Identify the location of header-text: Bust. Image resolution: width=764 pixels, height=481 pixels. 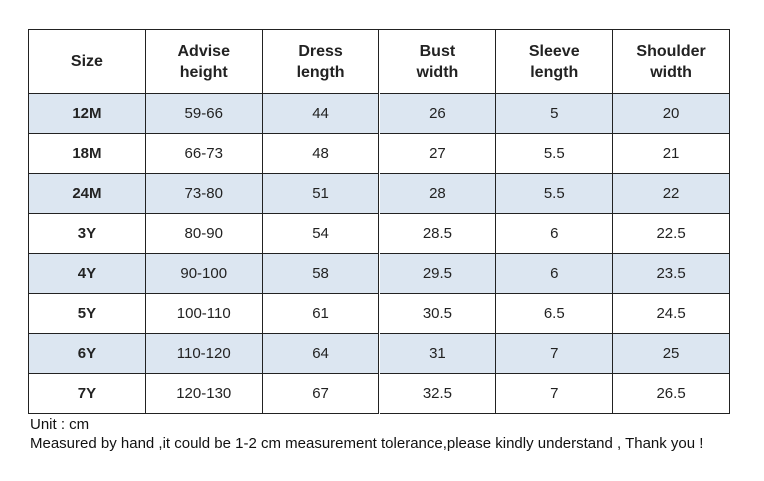
(437, 51).